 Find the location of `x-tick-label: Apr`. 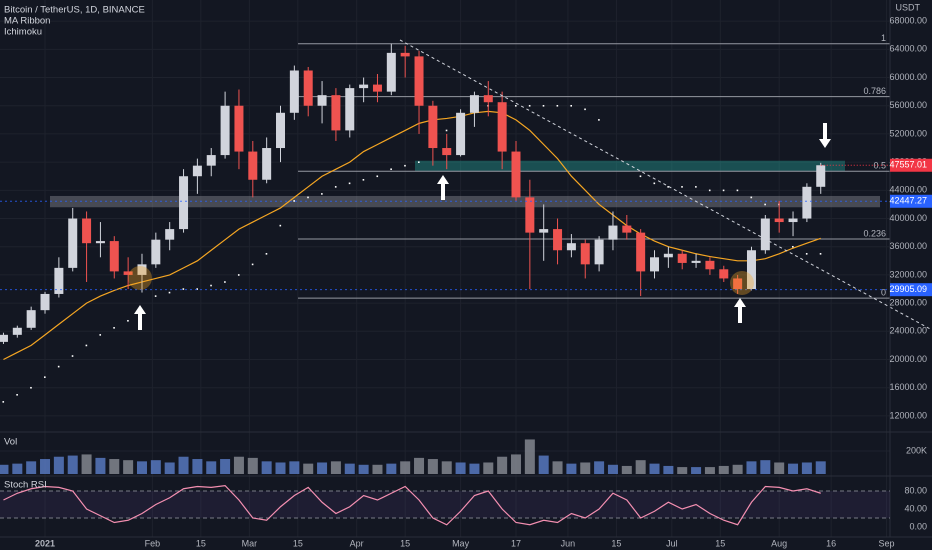

x-tick-label: Apr is located at coordinates (357, 543).